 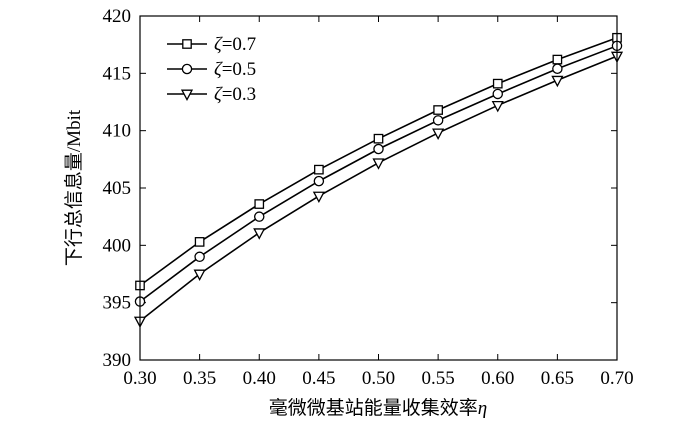 What do you see at coordinates (74, 187) in the screenshot?
I see `y-axis-title: 下行总信息量/Mbit` at bounding box center [74, 187].